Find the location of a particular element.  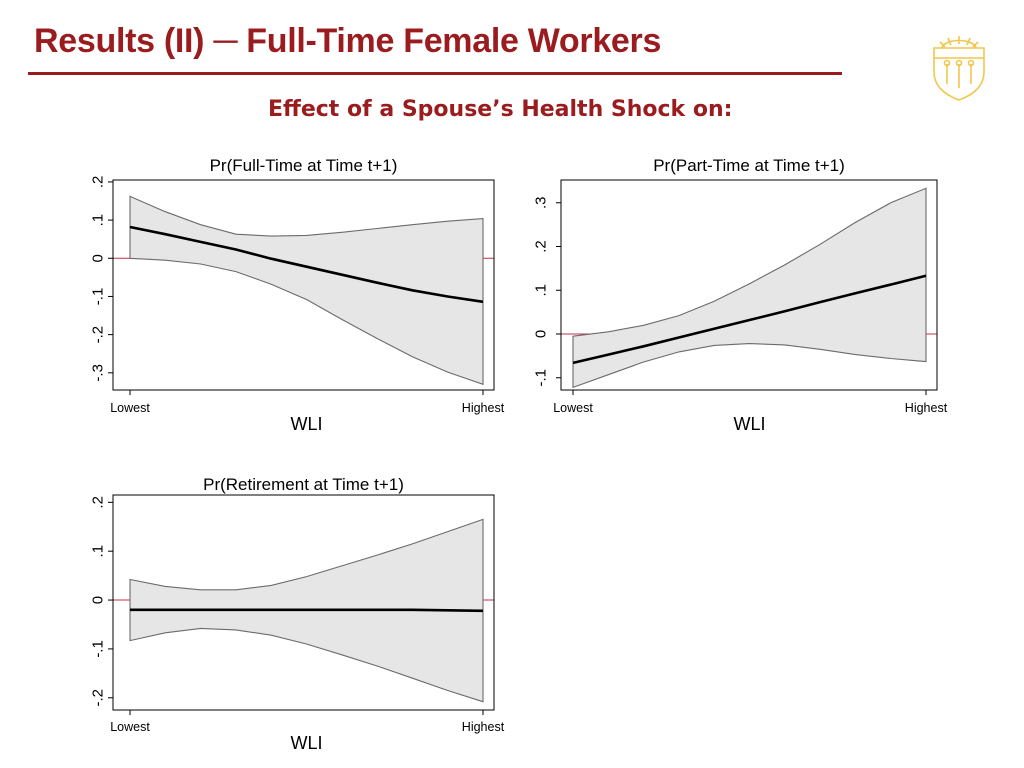

title-rule is located at coordinates (435, 73).